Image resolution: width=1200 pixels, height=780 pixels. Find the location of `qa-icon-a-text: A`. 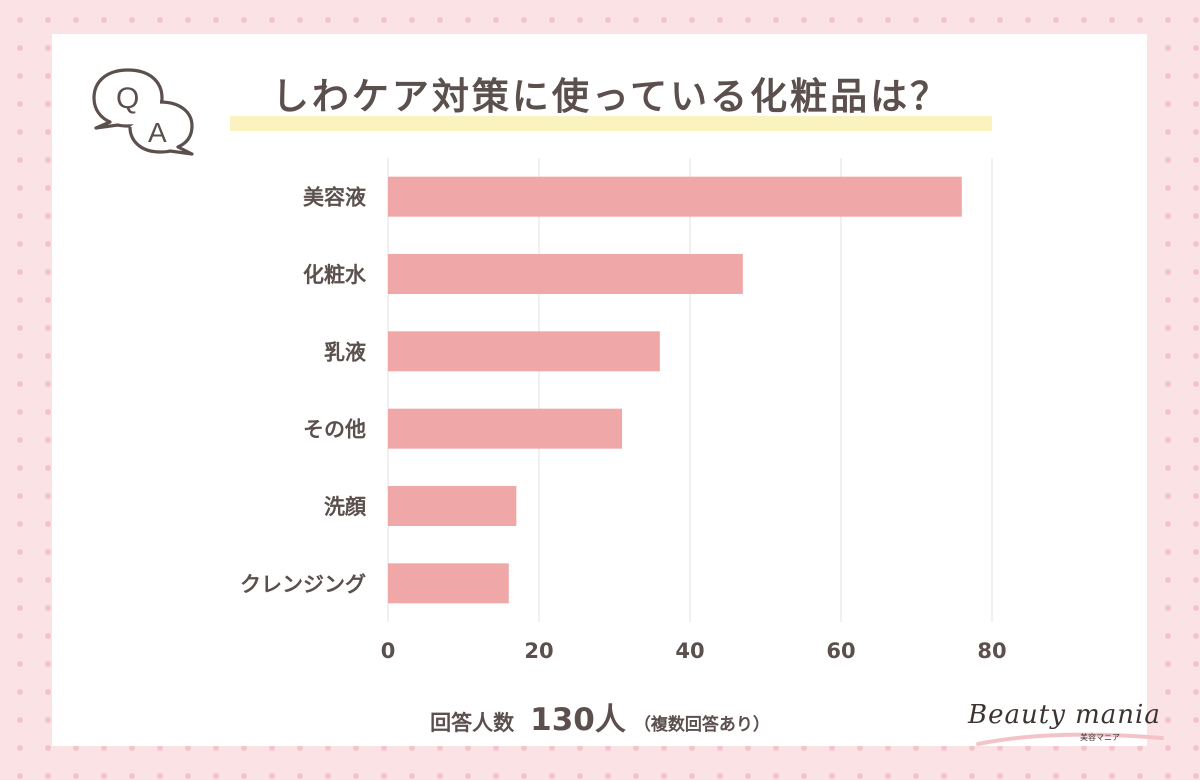

qa-icon-a-text: A is located at coordinates (157, 132).